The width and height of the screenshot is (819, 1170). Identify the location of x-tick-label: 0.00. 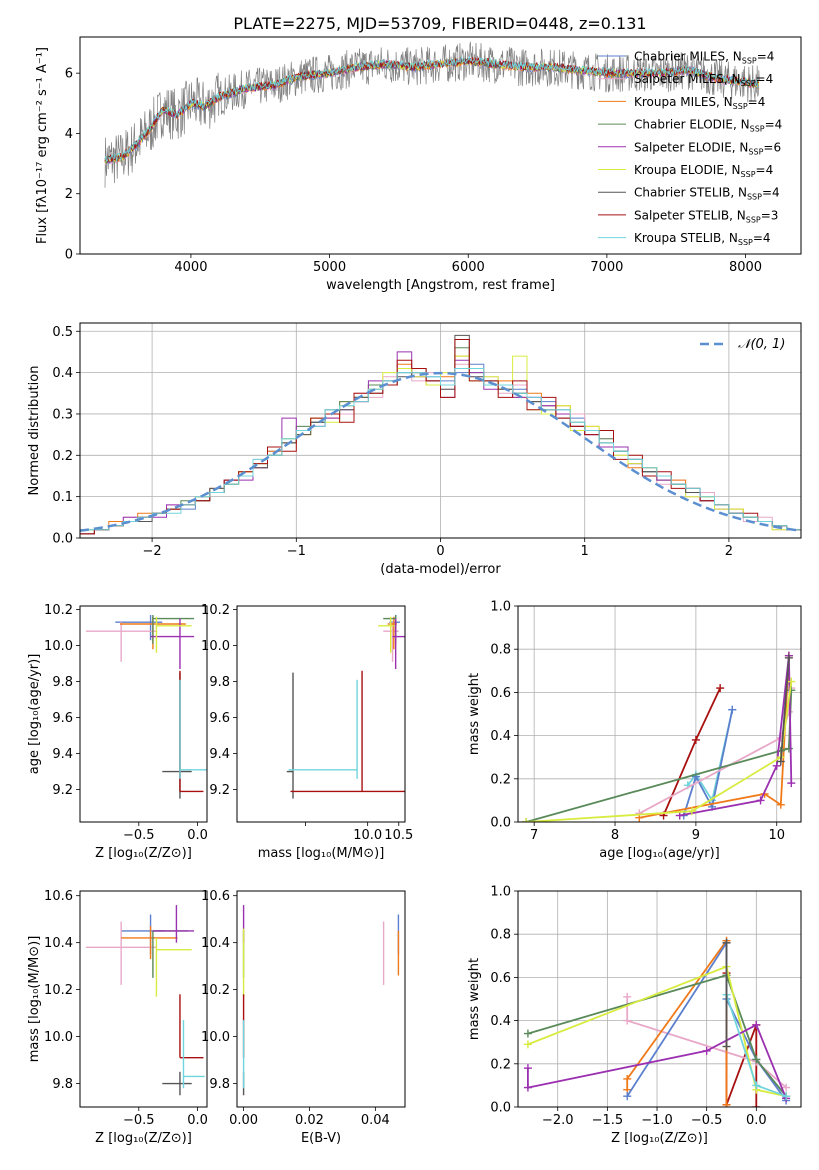
(243, 1120).